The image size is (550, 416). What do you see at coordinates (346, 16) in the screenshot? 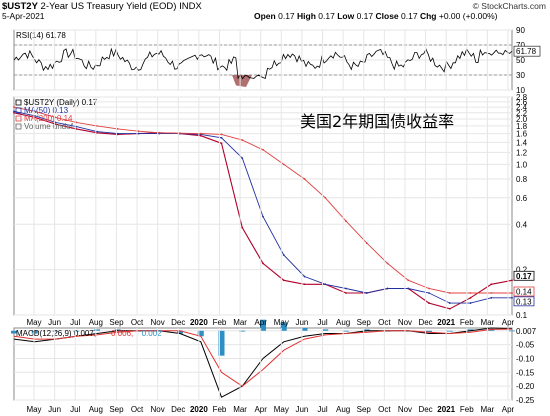
I see `low-label: Low` at bounding box center [346, 16].